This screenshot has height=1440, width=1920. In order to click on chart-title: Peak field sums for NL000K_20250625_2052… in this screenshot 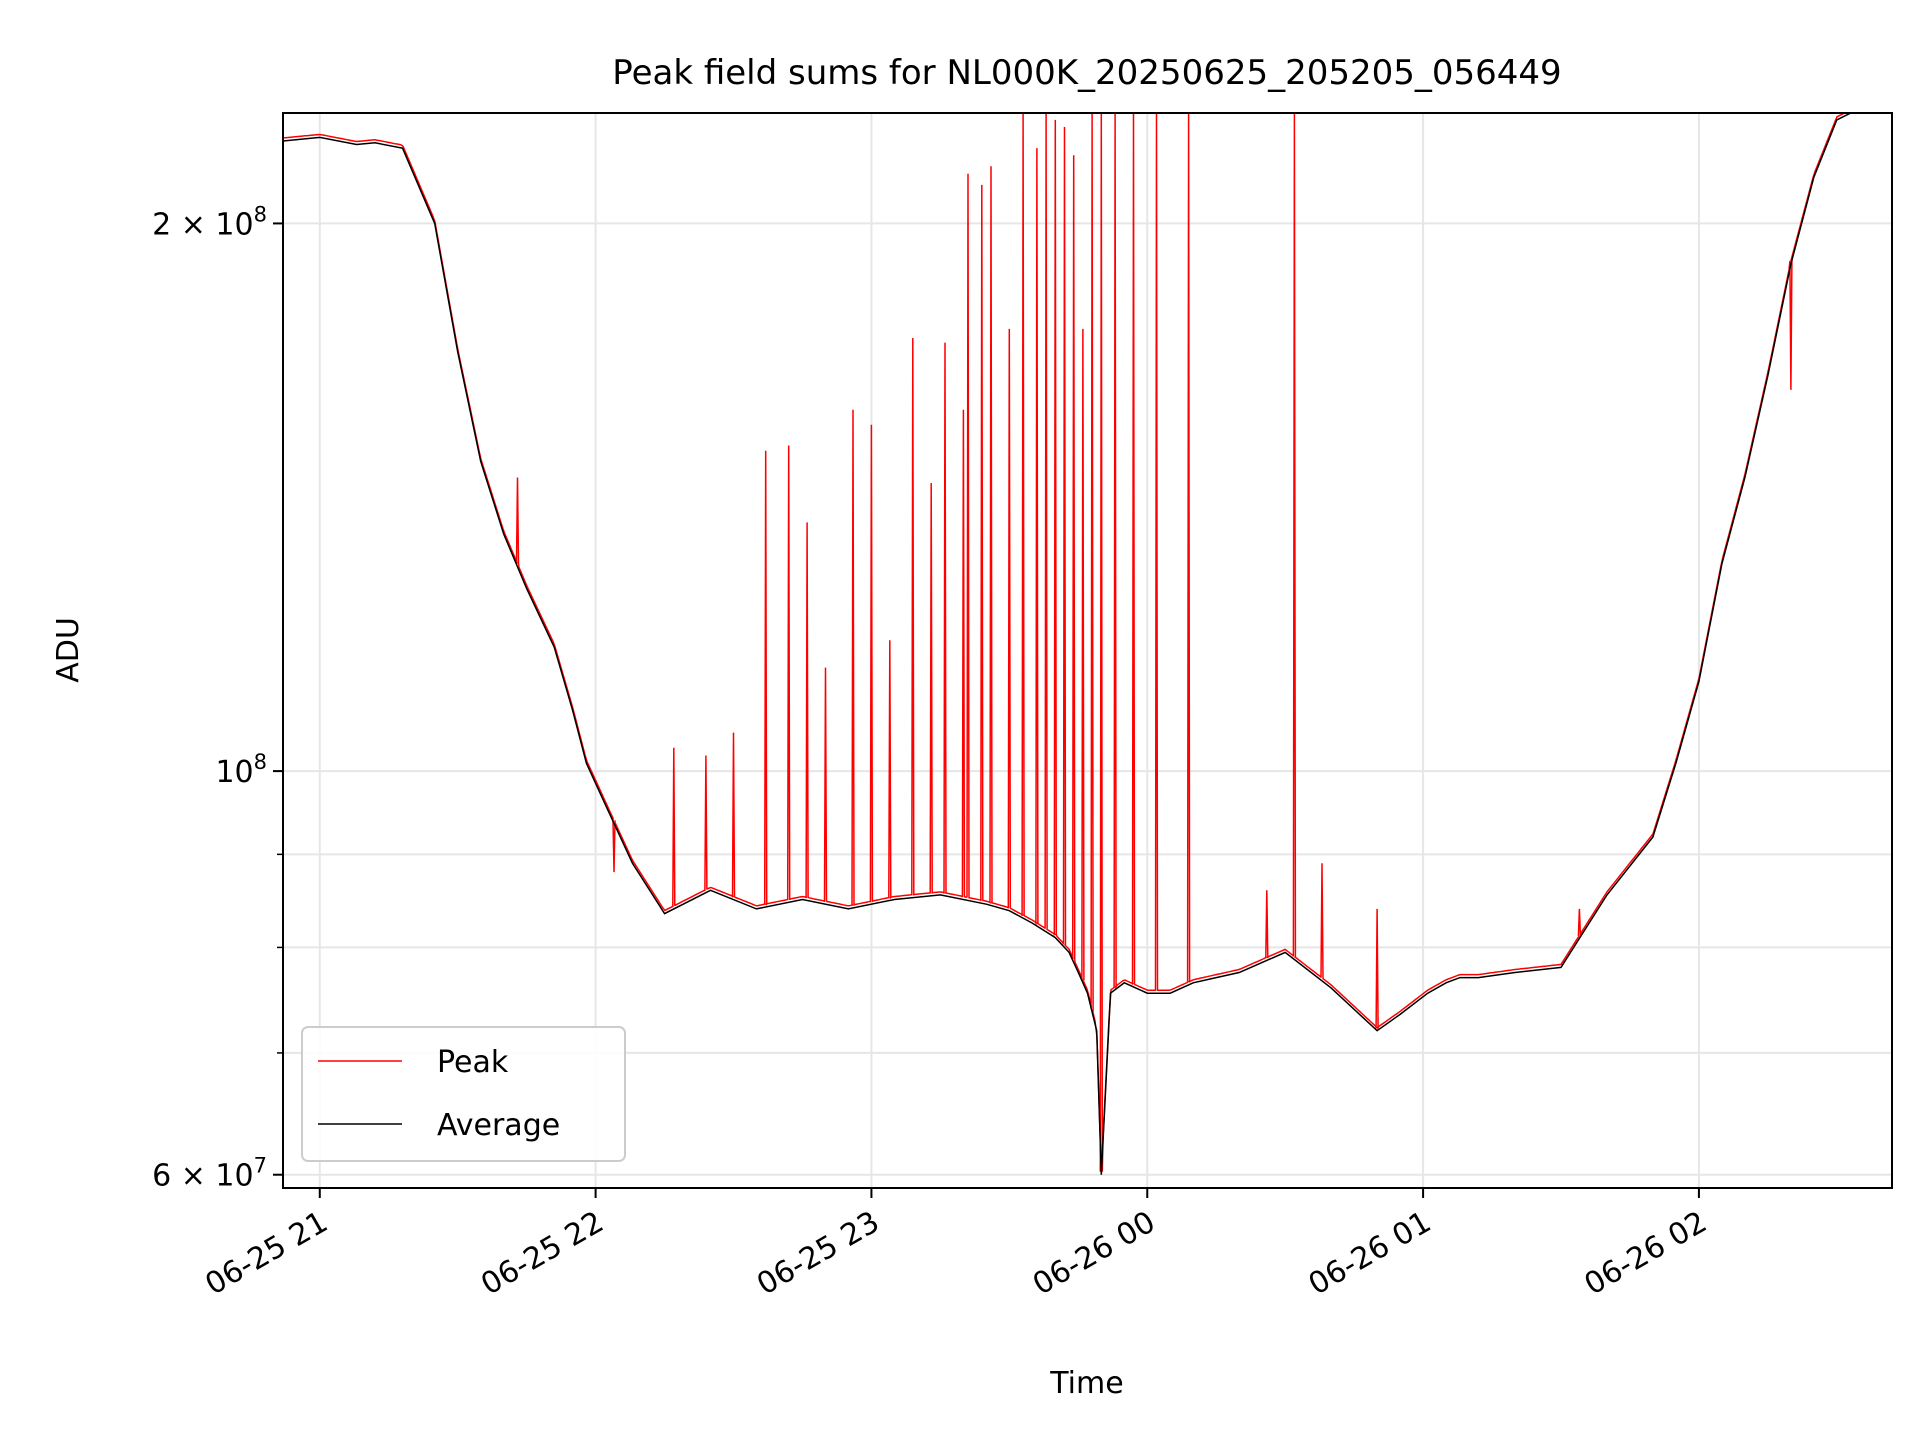, I will do `click(1086, 73)`.